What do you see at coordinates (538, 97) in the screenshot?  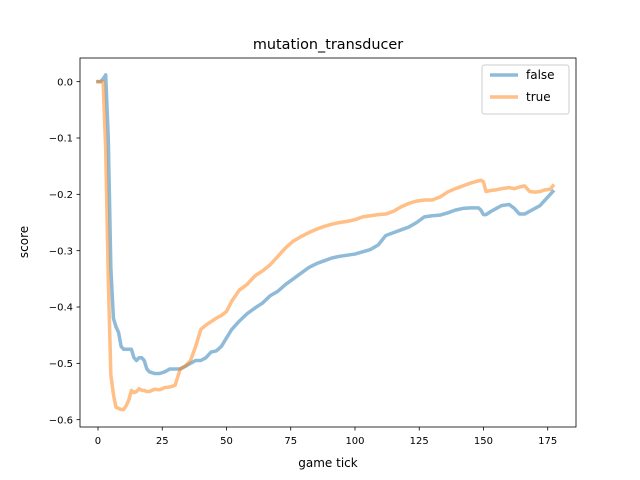 I see `legend-label-true: true` at bounding box center [538, 97].